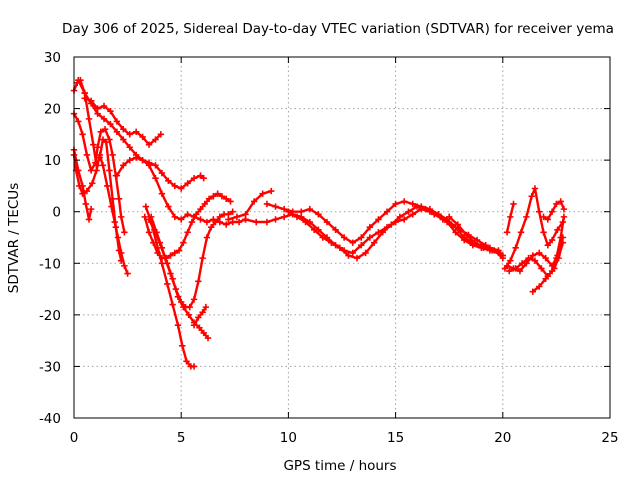 Image resolution: width=640 pixels, height=480 pixels. What do you see at coordinates (50, 264) in the screenshot?
I see `y-tick-label: -10` at bounding box center [50, 264].